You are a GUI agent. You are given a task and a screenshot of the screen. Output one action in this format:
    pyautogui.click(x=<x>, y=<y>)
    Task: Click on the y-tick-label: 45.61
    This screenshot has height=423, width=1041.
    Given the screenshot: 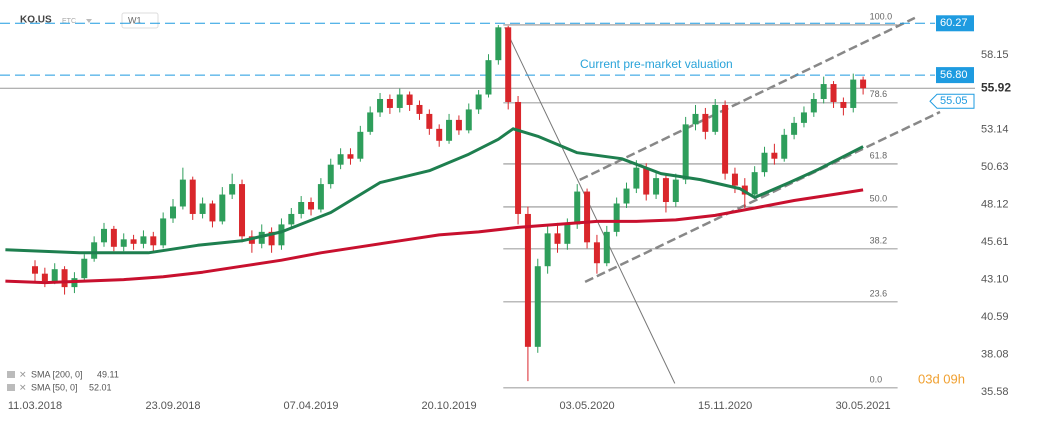 What is the action you would take?
    pyautogui.click(x=995, y=242)
    